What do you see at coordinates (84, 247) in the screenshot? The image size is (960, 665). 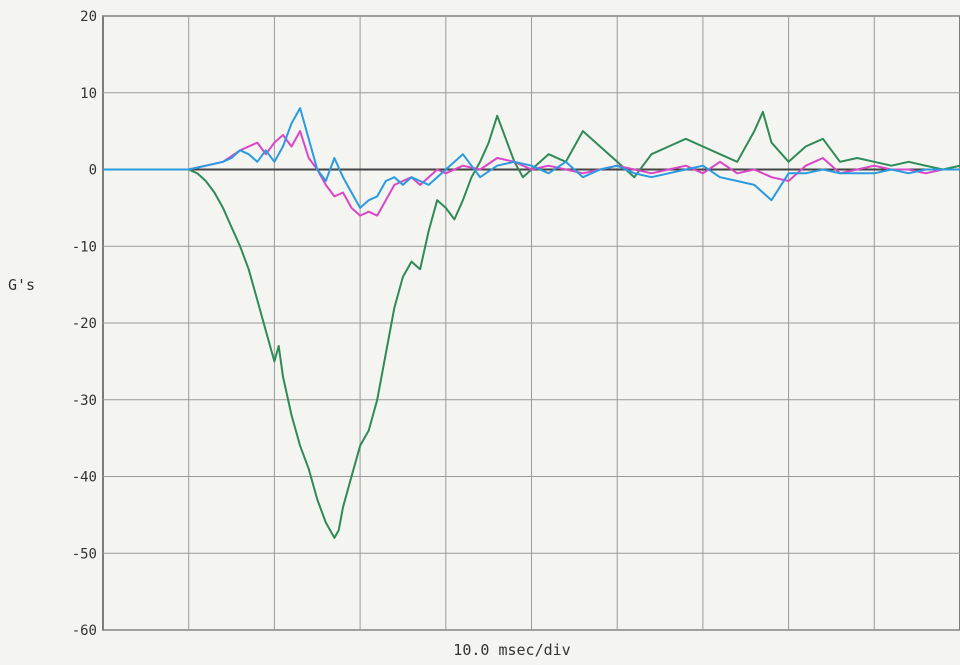 I see `y-tick-label: -10` at bounding box center [84, 247].